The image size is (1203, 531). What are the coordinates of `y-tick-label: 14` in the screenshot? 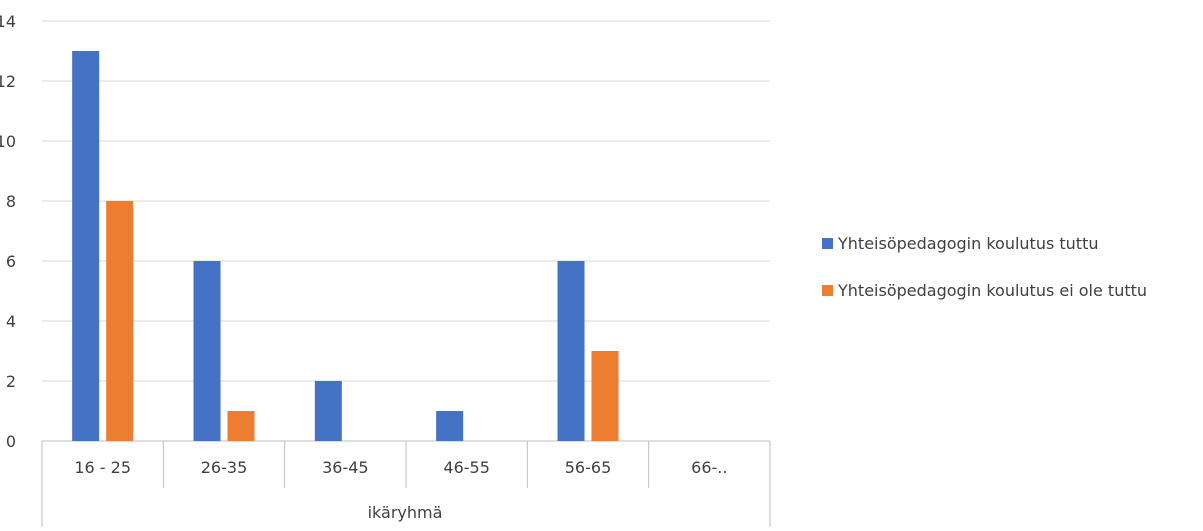 It's located at (8, 21).